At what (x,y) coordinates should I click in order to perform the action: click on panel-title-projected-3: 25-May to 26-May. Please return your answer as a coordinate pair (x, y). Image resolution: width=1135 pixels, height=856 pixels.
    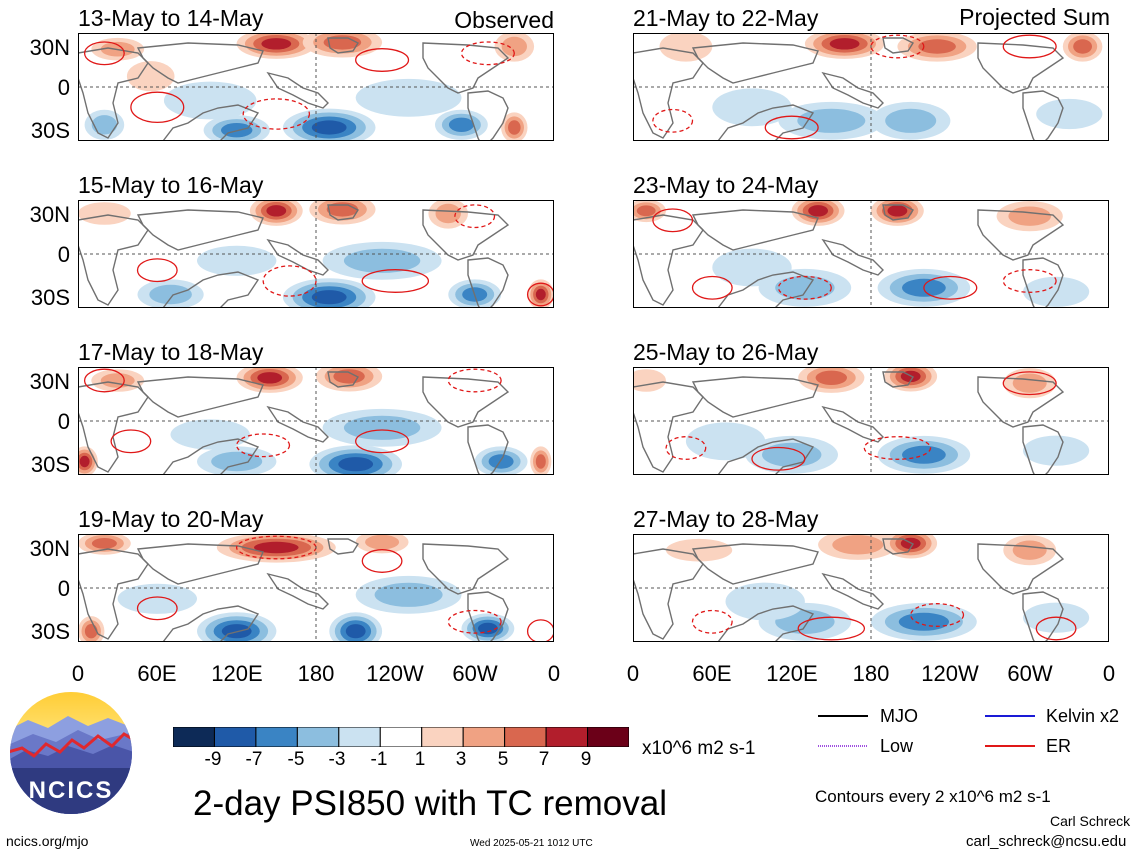
    Looking at the image, I should click on (726, 352).